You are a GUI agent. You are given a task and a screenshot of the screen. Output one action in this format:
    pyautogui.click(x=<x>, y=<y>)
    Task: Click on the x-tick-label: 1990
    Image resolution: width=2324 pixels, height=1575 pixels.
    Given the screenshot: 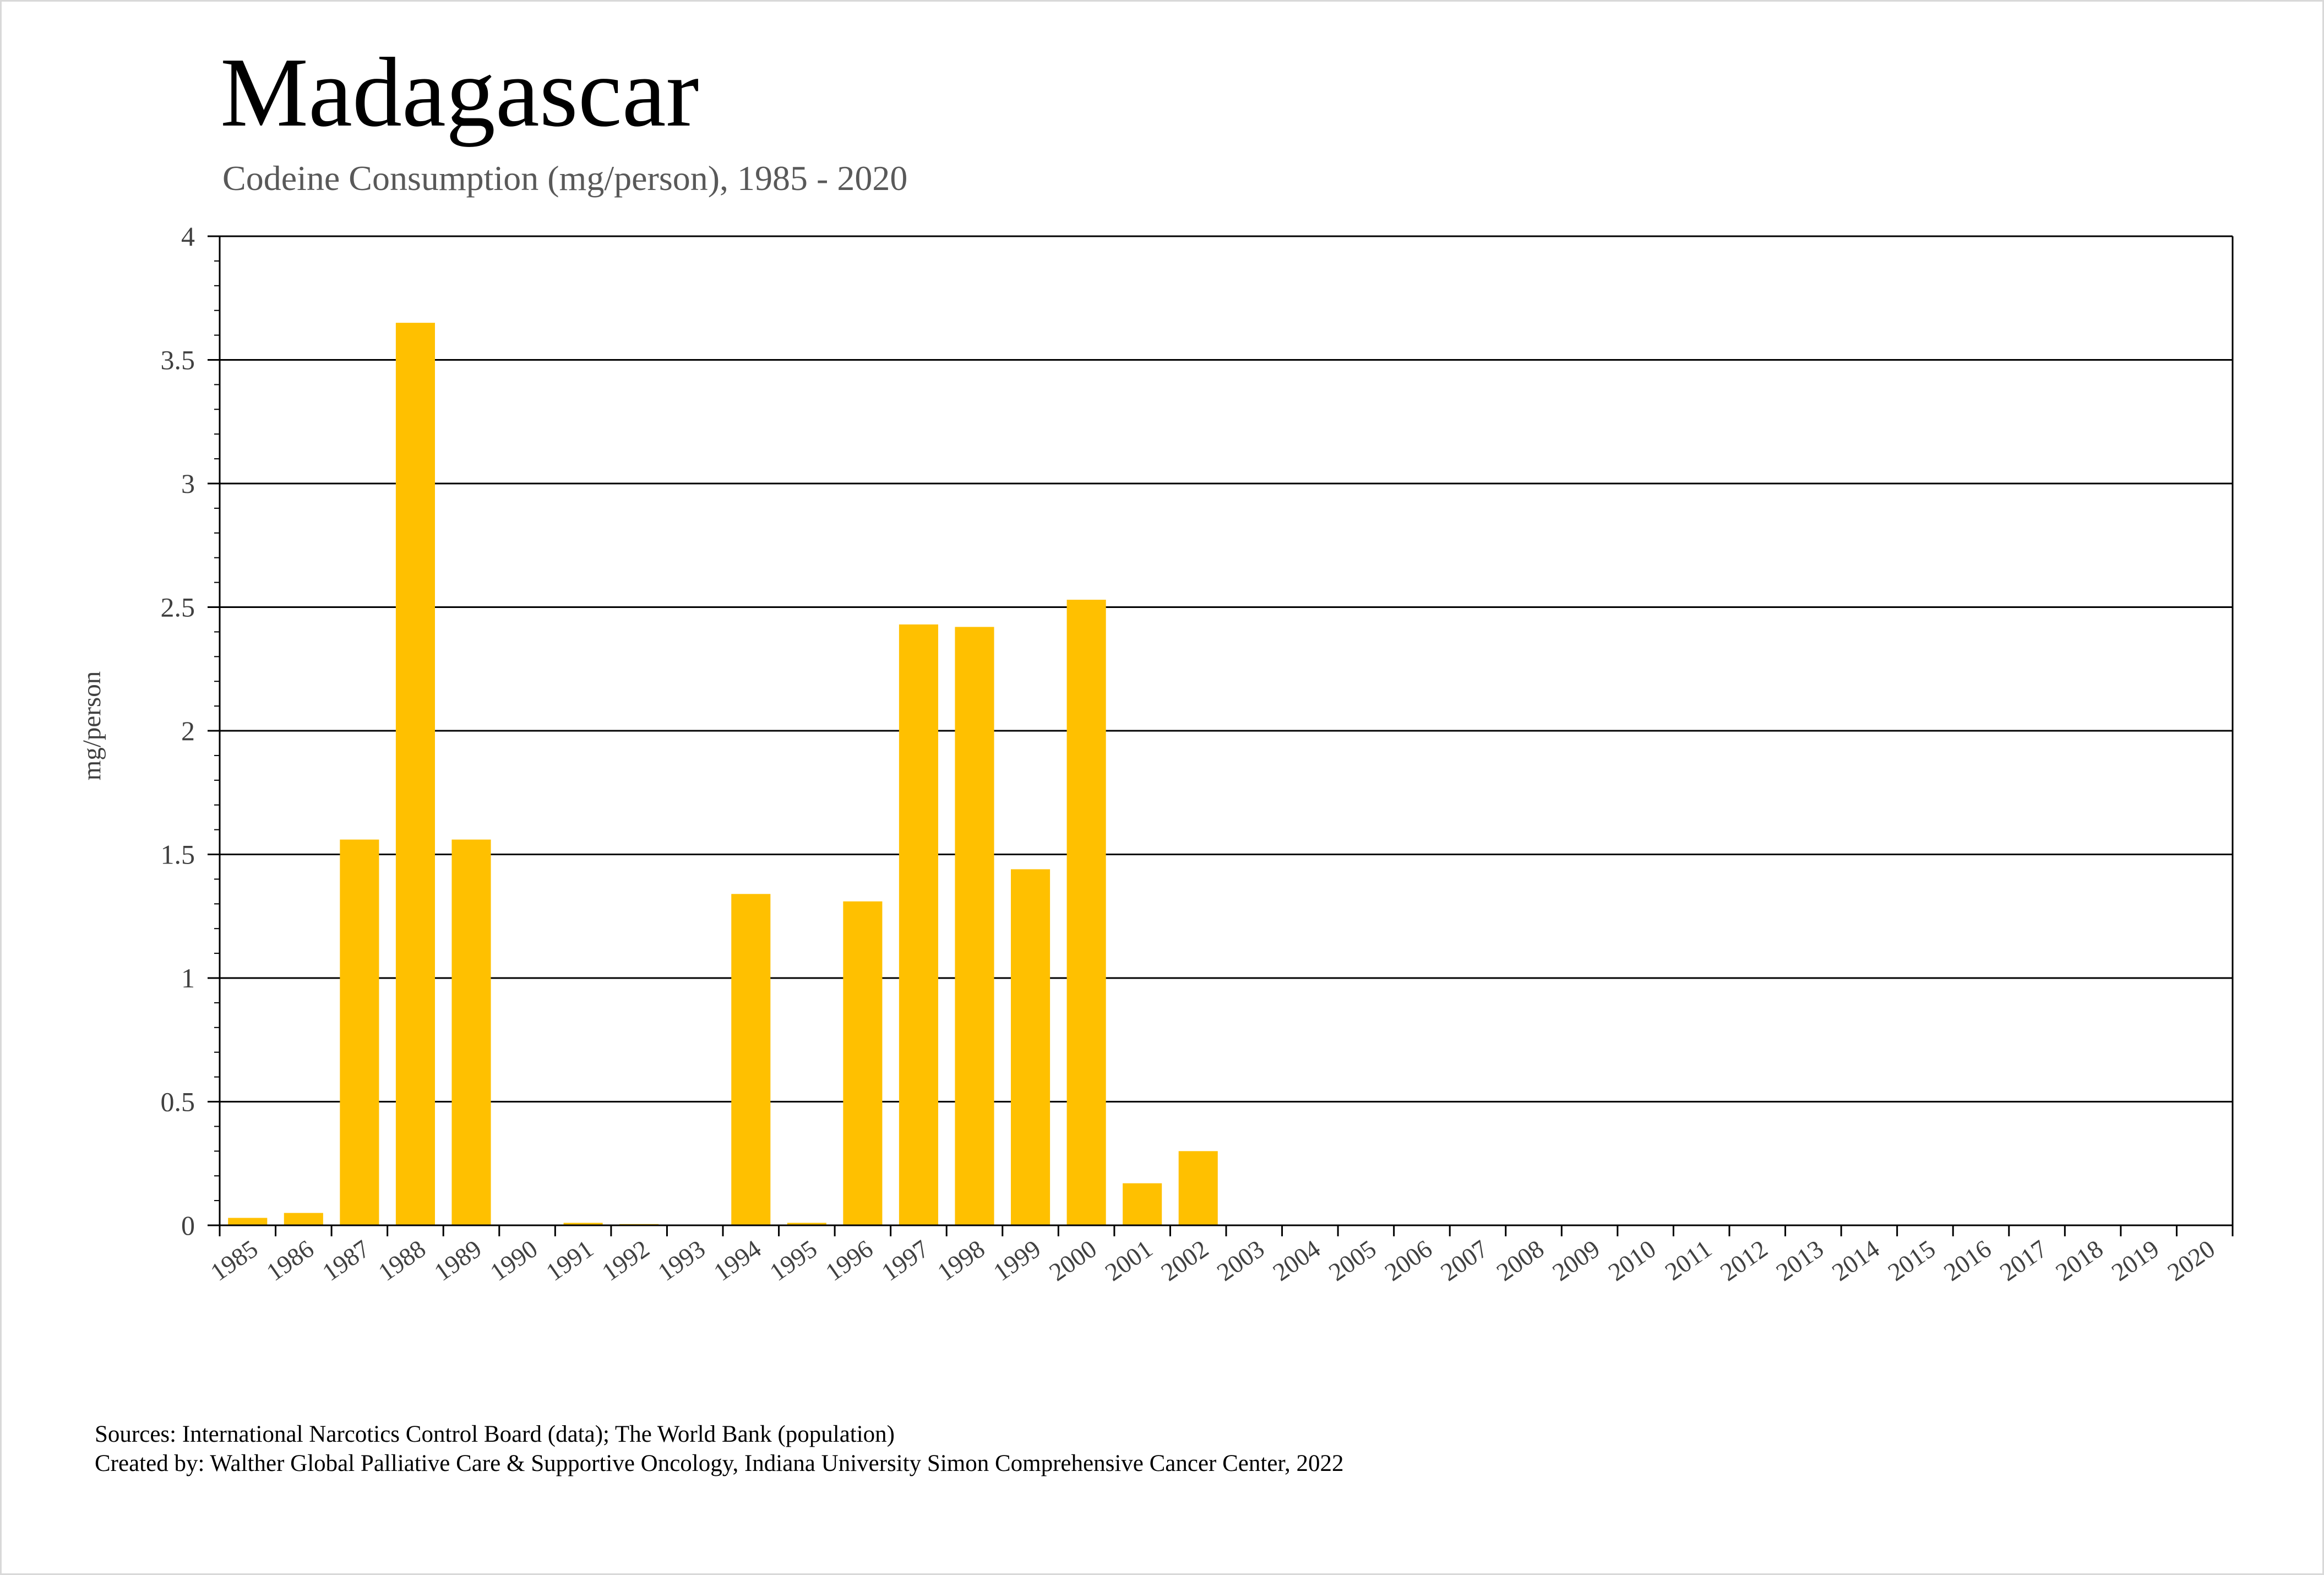 What is the action you would take?
    pyautogui.click(x=514, y=1260)
    